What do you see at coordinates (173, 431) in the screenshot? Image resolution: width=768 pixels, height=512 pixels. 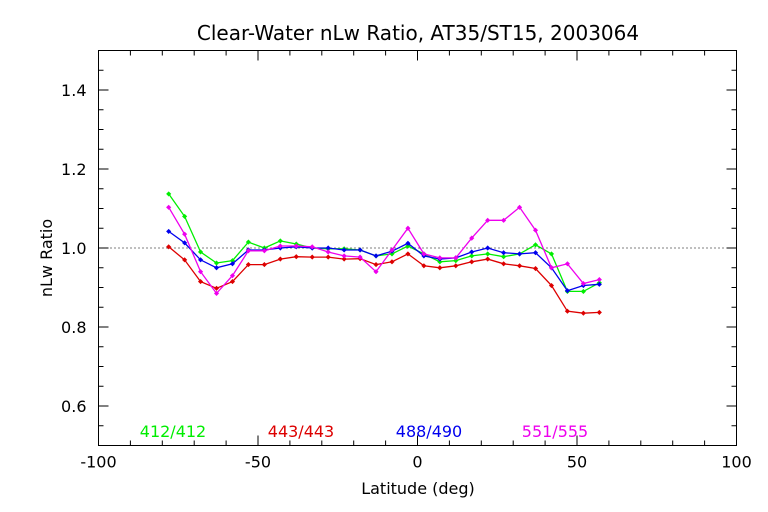 I see `legend-entry: 412/412` at bounding box center [173, 431].